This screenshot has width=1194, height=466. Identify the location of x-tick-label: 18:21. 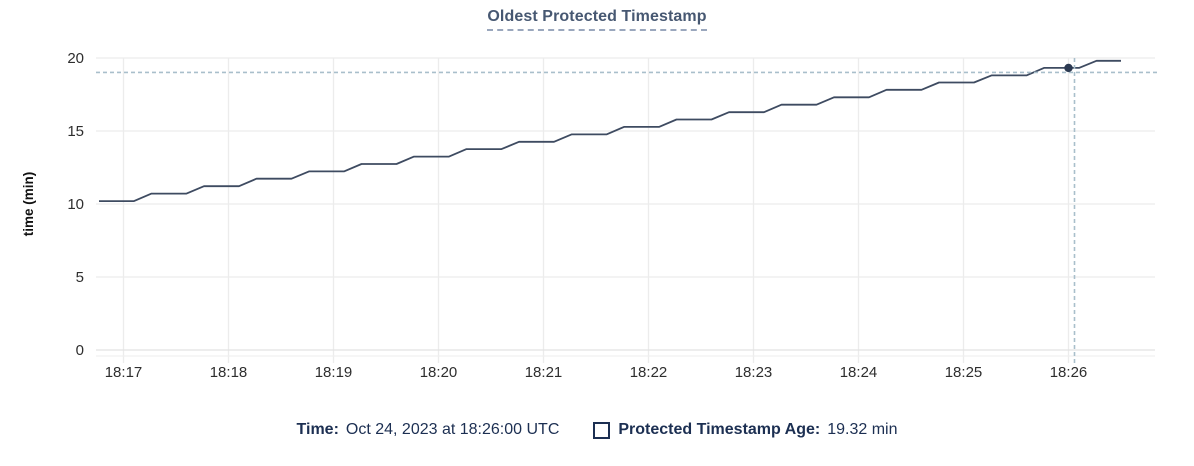
(544, 372).